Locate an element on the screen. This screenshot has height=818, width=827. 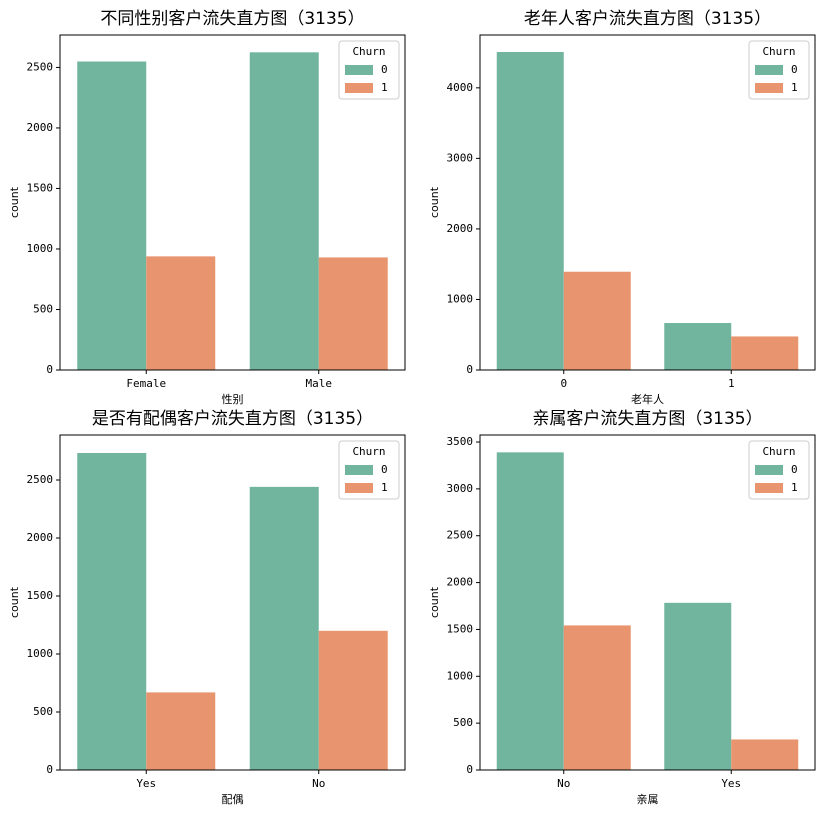
x-tick-label: Male is located at coordinates (319, 383).